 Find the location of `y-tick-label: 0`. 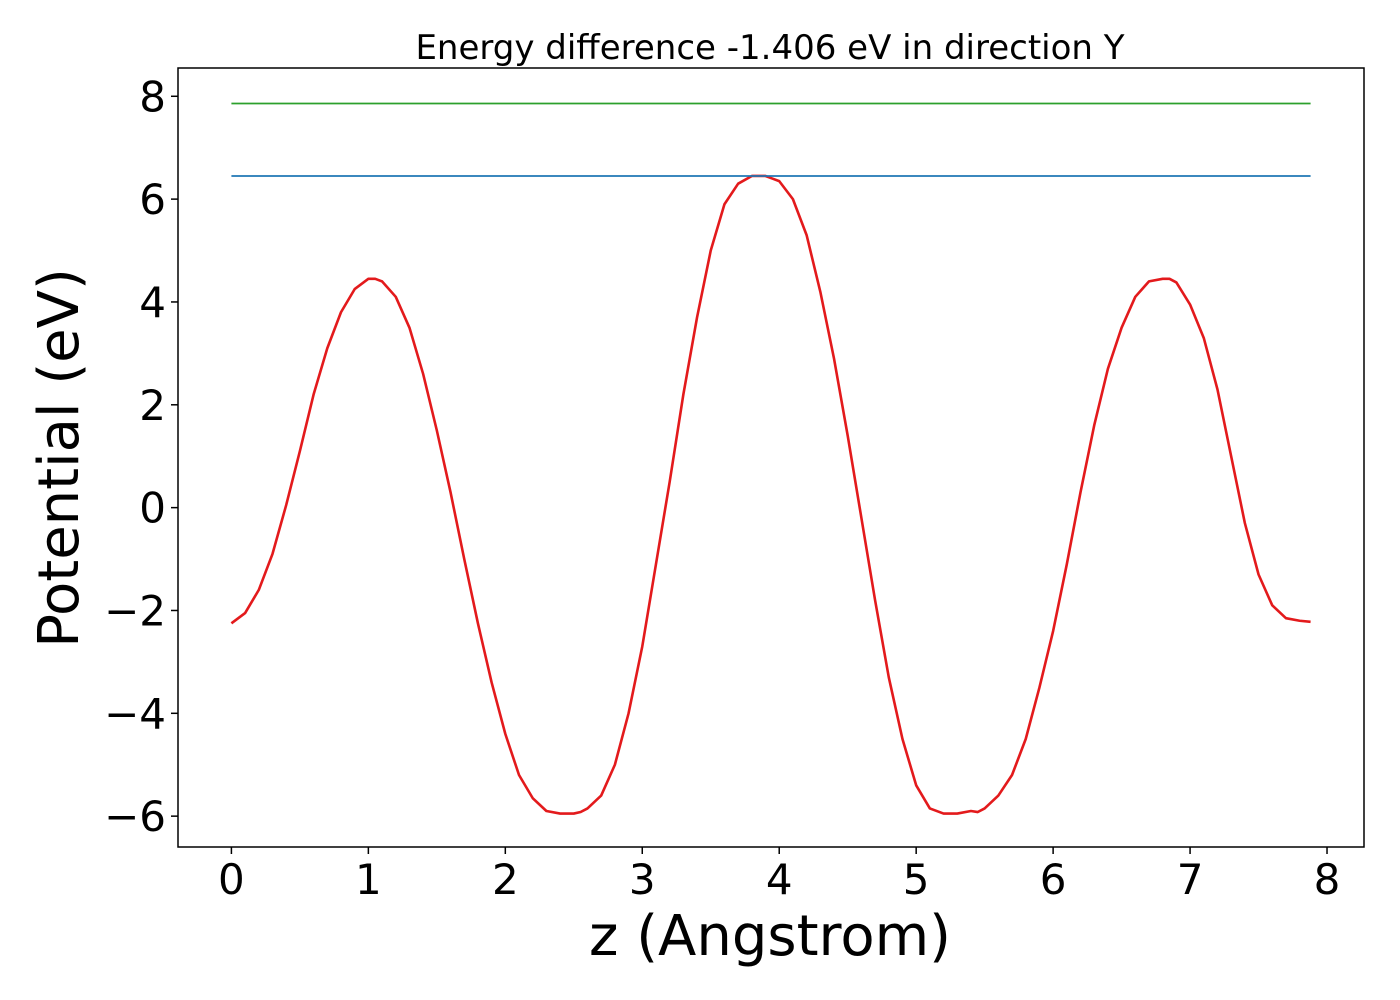

y-tick-label: 0 is located at coordinates (152, 508).